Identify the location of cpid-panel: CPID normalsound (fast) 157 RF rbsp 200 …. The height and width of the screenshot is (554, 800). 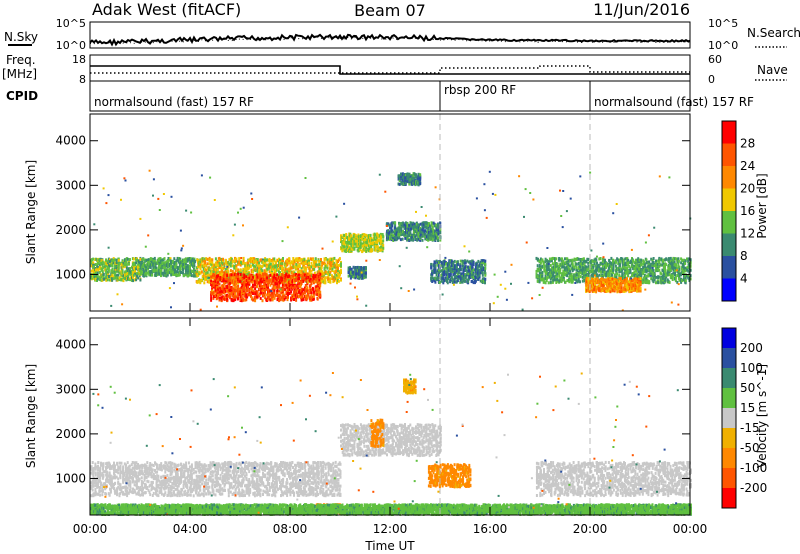
(380, 96).